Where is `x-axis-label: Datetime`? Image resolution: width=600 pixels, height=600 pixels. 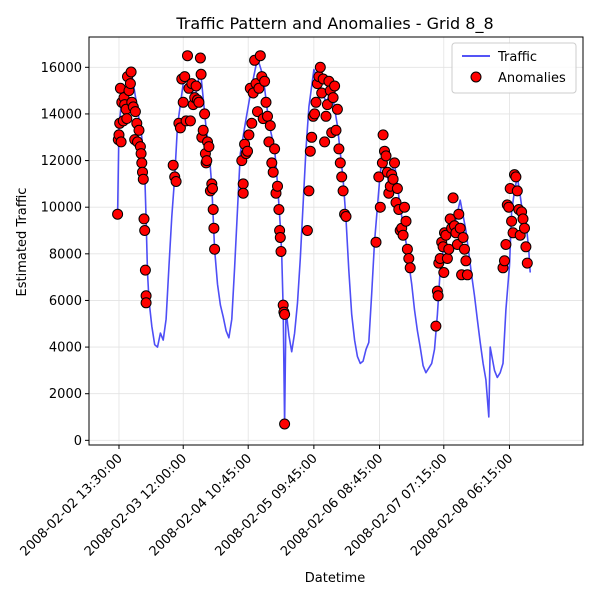 x-axis-label: Datetime is located at coordinates (335, 578).